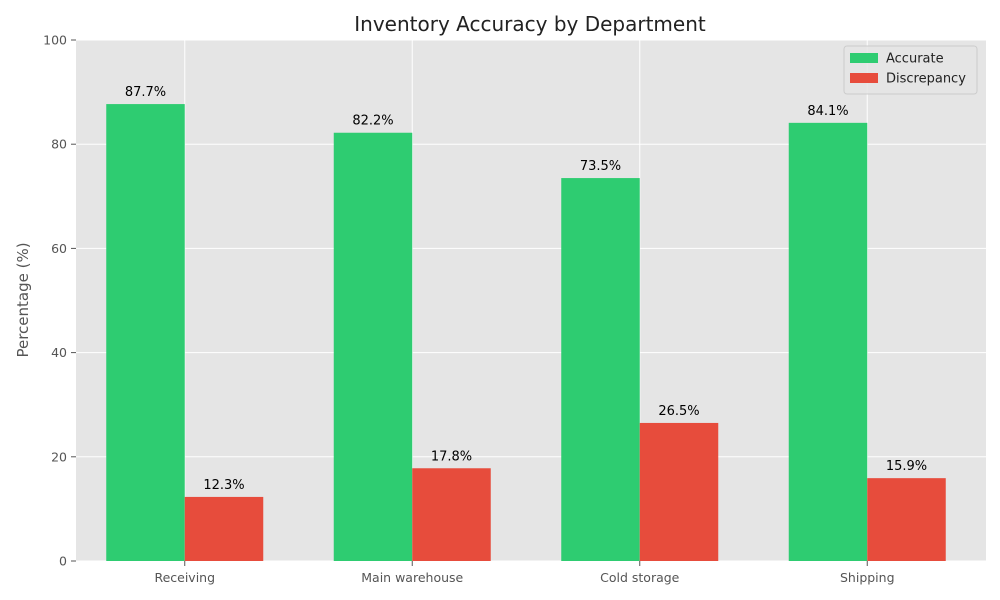  Describe the element at coordinates (864, 58) in the screenshot. I see `legend-swatch-accurate` at that location.